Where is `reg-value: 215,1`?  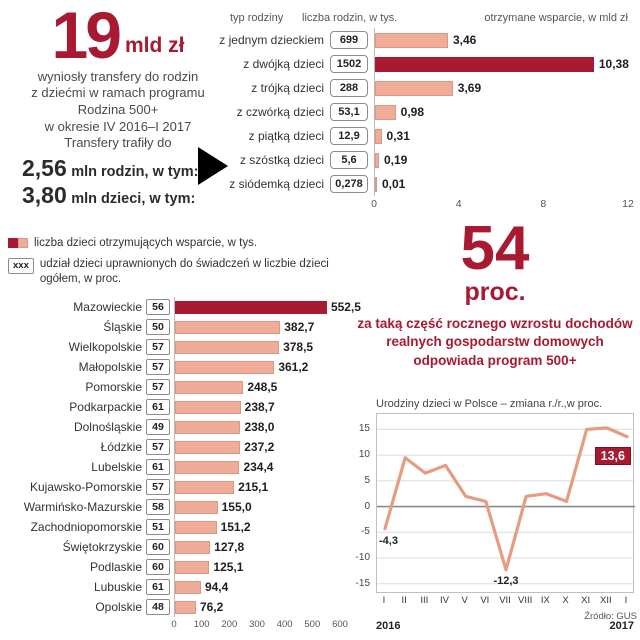 reg-value: 215,1 is located at coordinates (253, 487).